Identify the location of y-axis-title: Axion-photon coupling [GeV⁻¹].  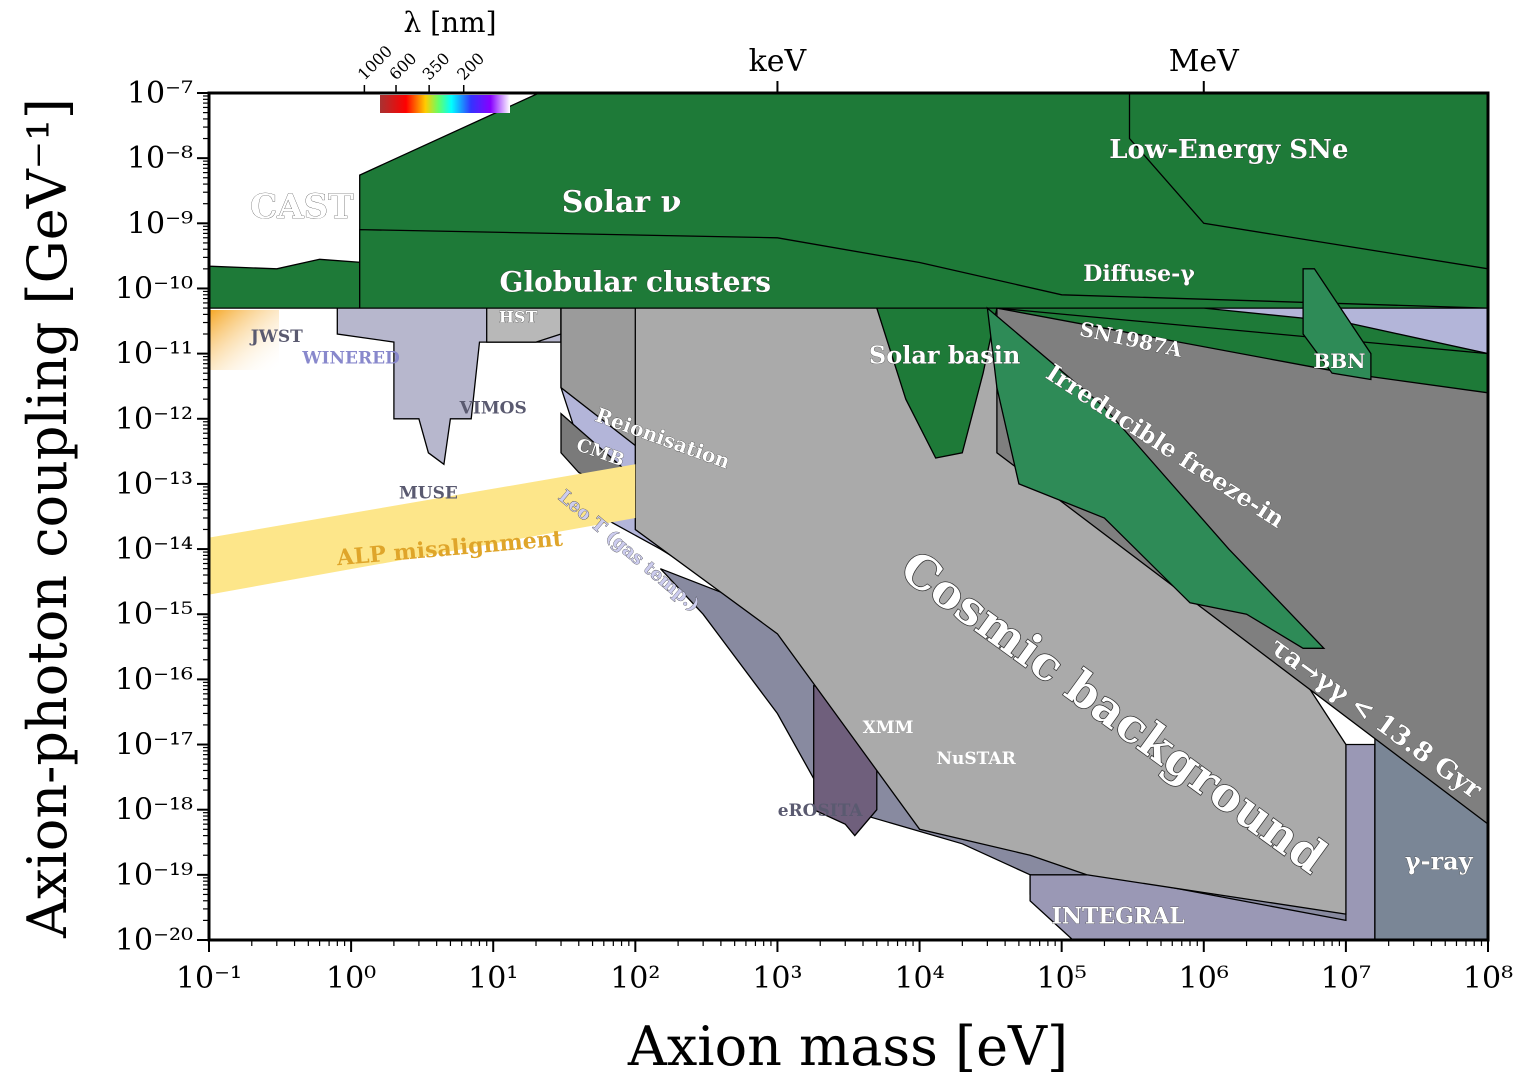
(47, 518).